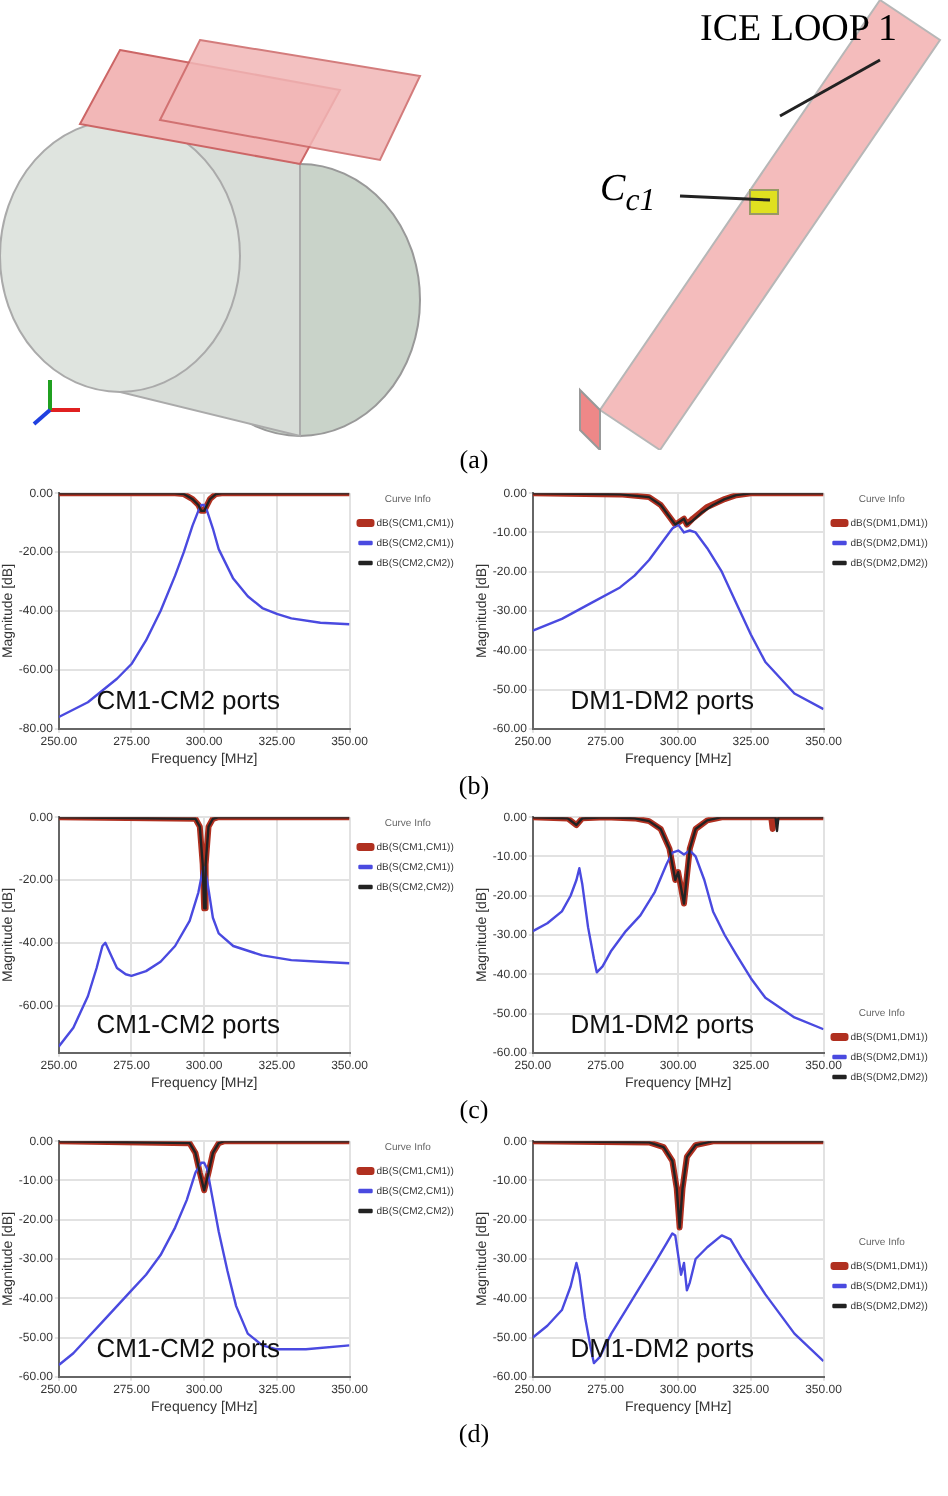 The width and height of the screenshot is (948, 1496). What do you see at coordinates (799, 30) in the screenshot?
I see `text: ICE LOOP 1` at bounding box center [799, 30].